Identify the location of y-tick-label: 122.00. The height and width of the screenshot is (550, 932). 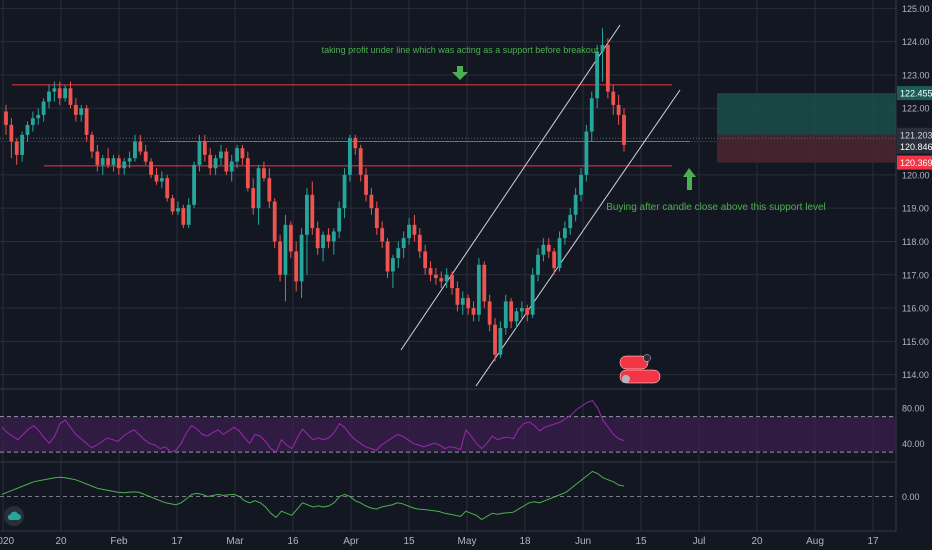
(916, 109).